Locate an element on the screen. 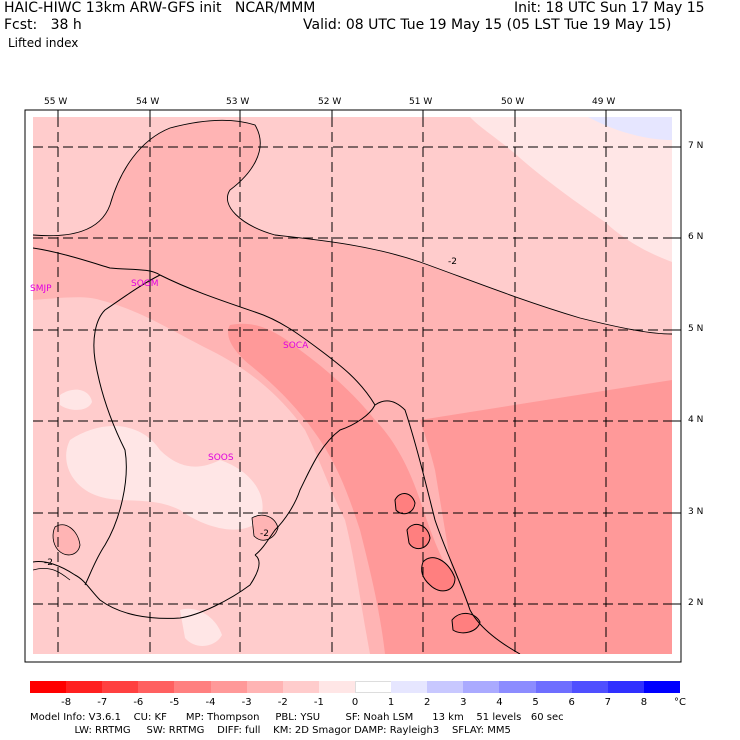 This screenshot has width=740, height=740. colorbar-tick: -1 is located at coordinates (318, 702).